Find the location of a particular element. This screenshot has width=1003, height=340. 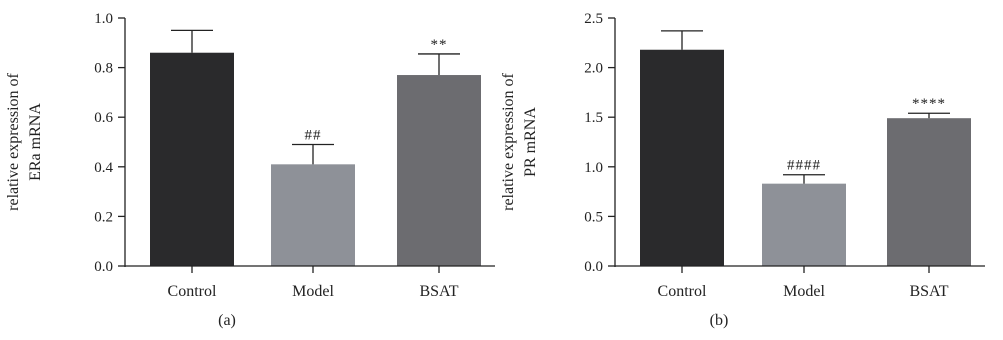

panel-b-bar-control is located at coordinates (682, 157).